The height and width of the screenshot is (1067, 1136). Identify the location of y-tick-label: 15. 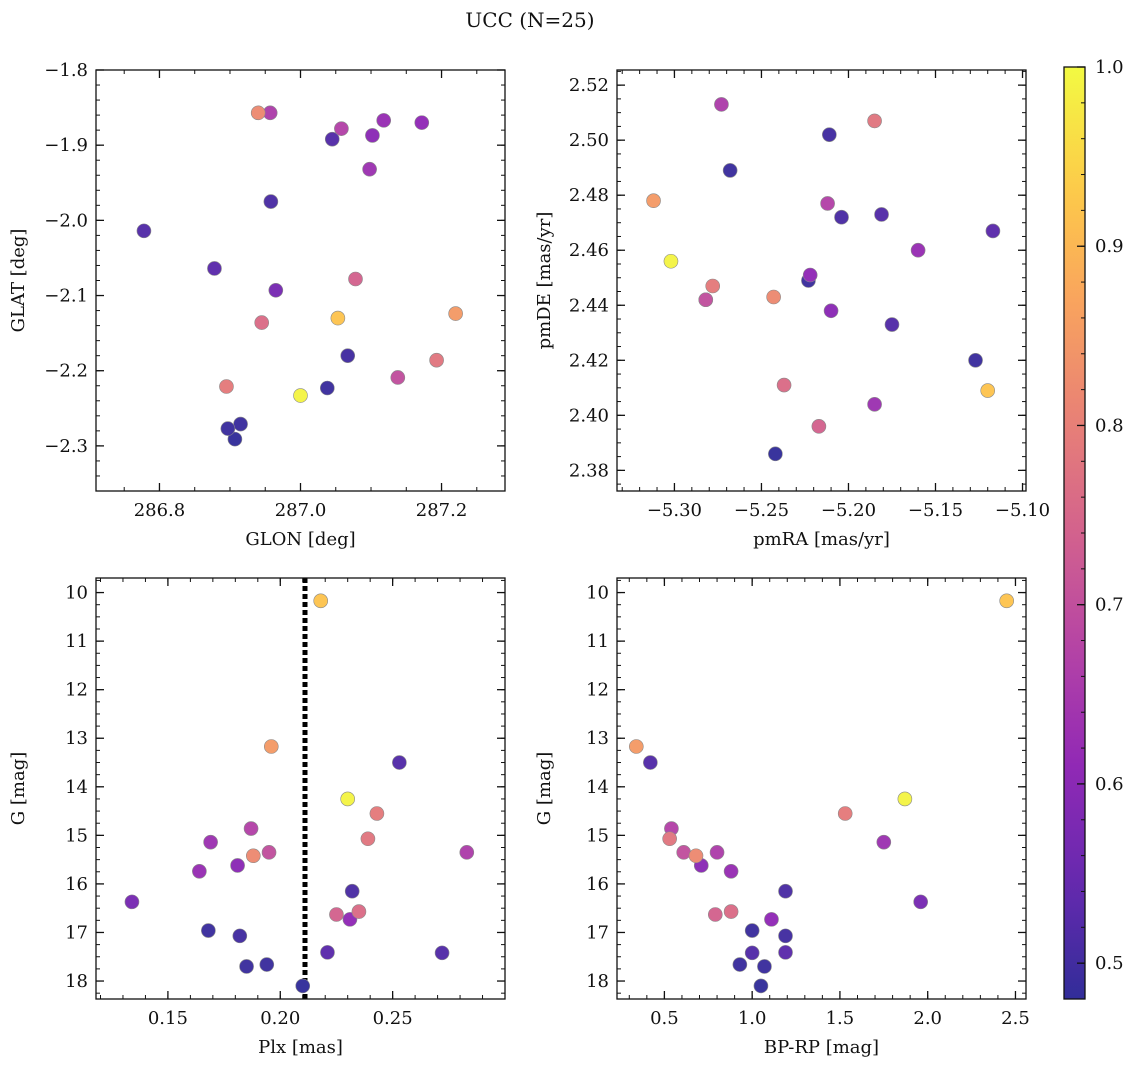
(597, 835).